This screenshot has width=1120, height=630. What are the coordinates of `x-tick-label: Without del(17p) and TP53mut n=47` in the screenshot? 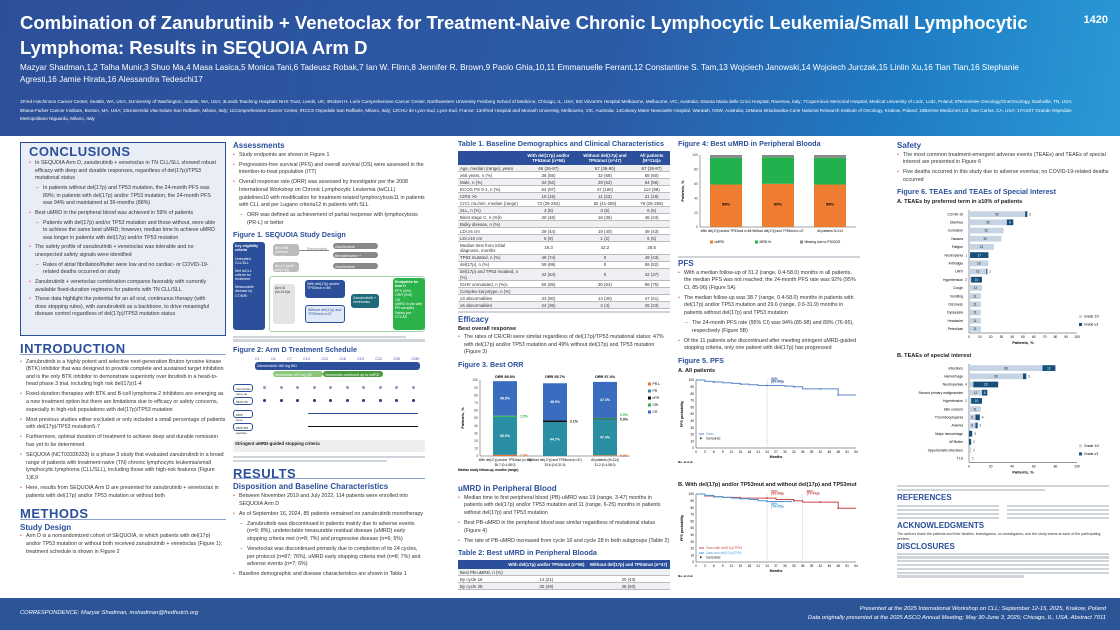 It's located at (778, 231).